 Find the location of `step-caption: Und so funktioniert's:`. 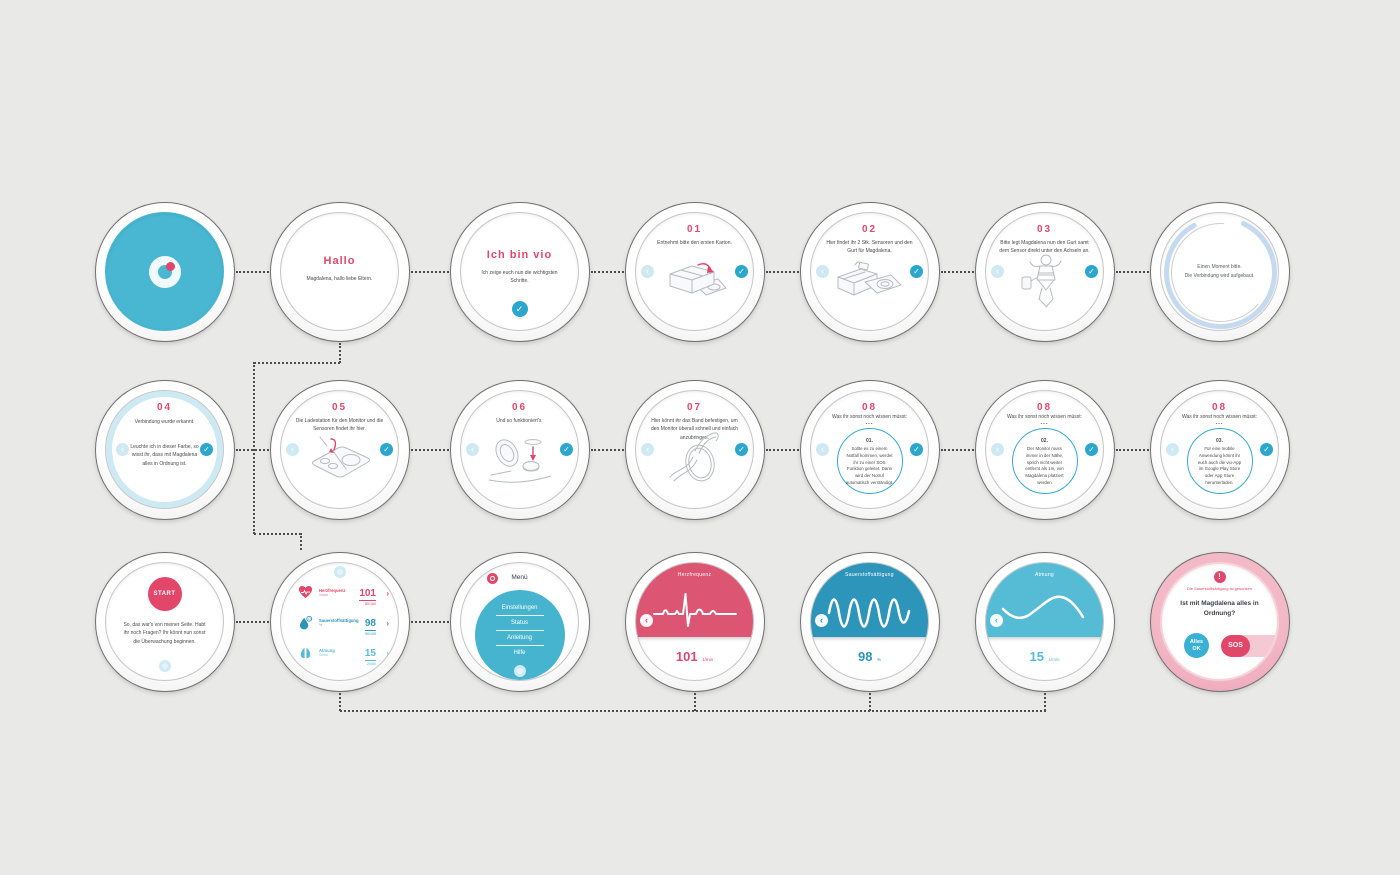

step-caption: Und so funktioniert's: is located at coordinates (519, 421).